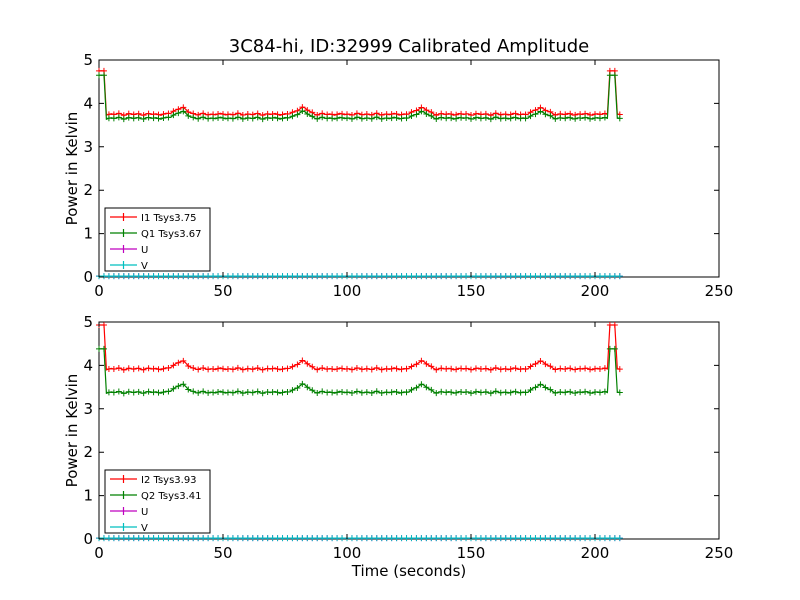  I want to click on x-tick-label: 150, so click(471, 291).